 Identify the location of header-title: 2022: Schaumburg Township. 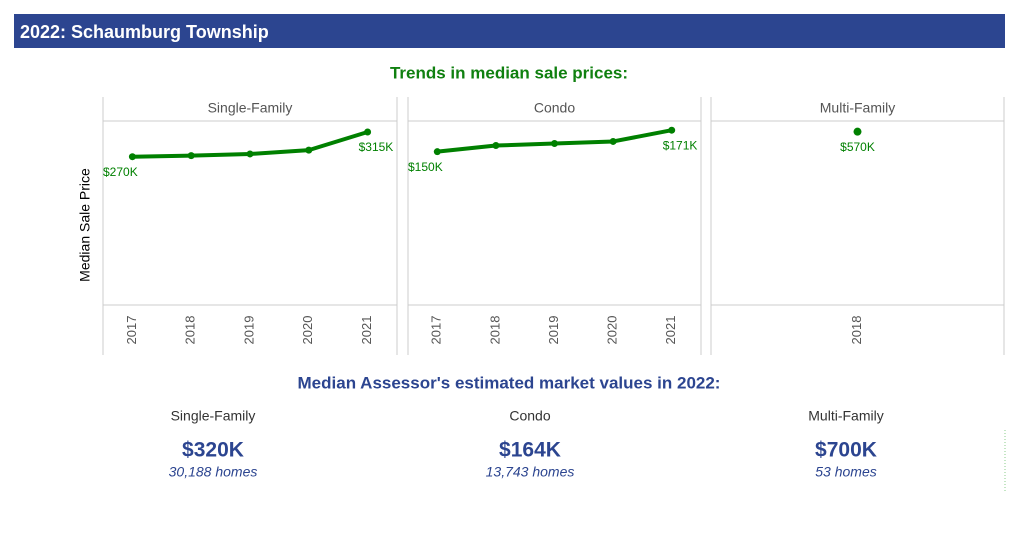
(144, 32).